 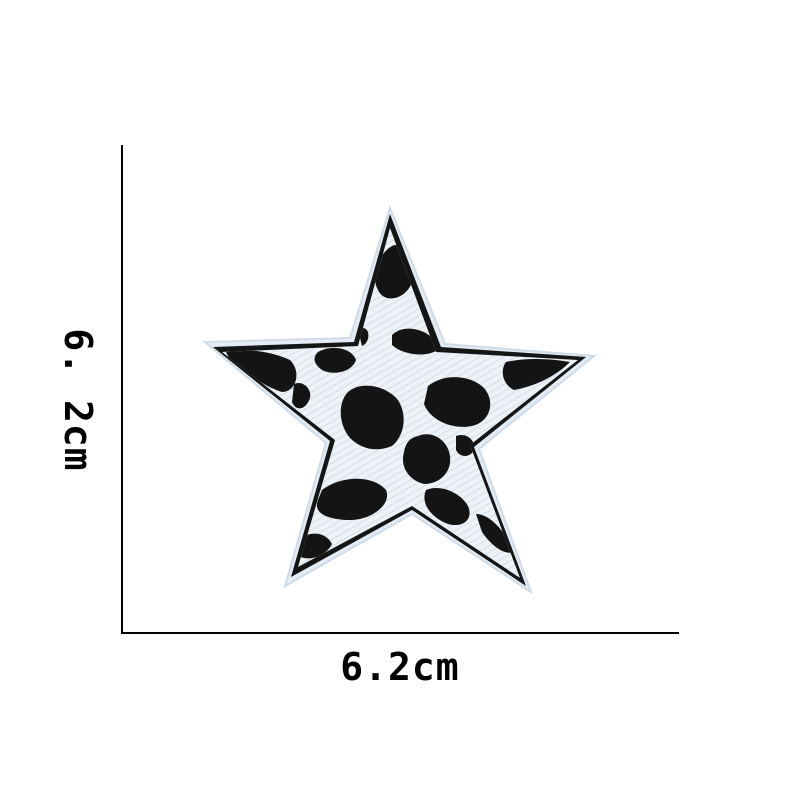 What do you see at coordinates (122, 389) in the screenshot?
I see `vertical-dimension-line` at bounding box center [122, 389].